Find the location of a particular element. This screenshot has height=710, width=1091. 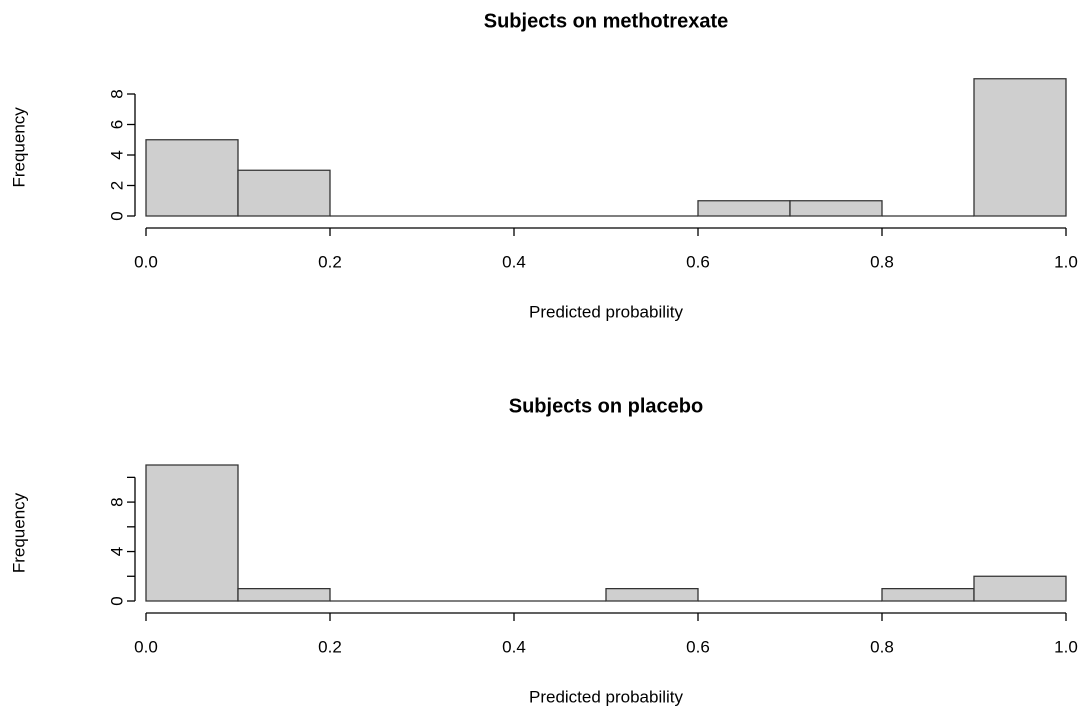

y-tick-label: 2 is located at coordinates (116, 185).